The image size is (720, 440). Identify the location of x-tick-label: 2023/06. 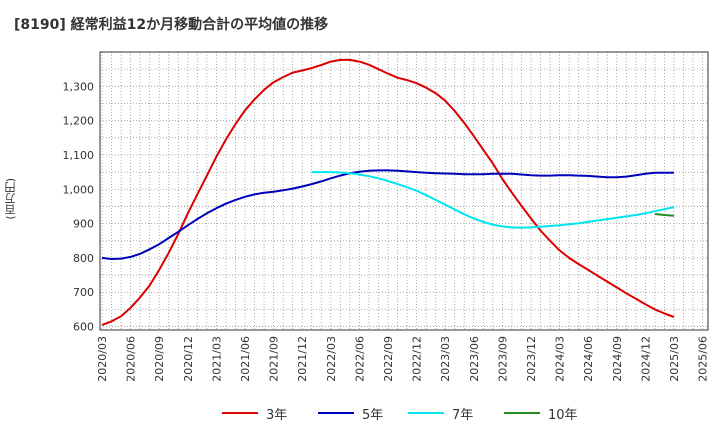
(474, 359).